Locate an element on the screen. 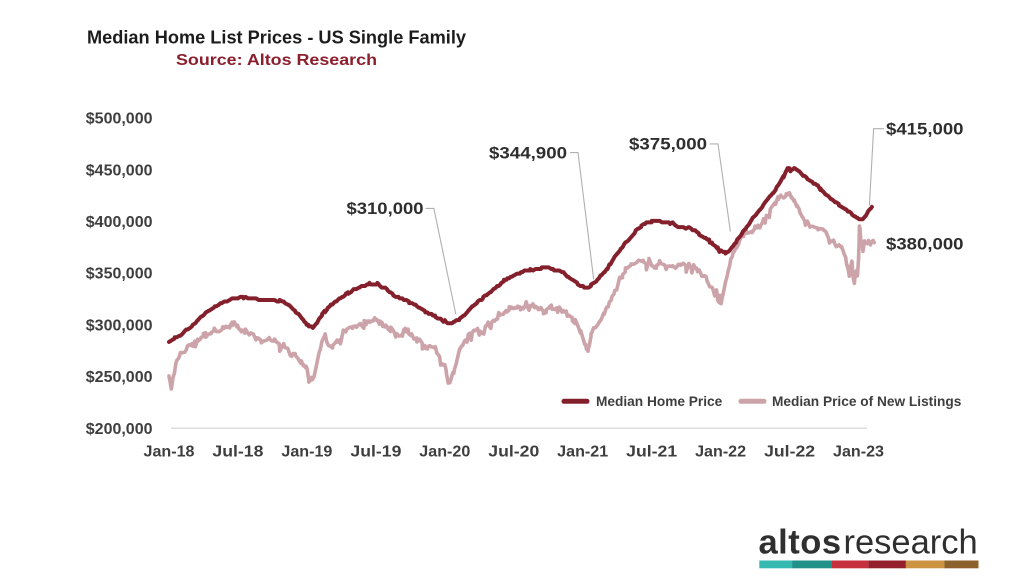  svg-text: Jul-20 is located at coordinates (513, 452).